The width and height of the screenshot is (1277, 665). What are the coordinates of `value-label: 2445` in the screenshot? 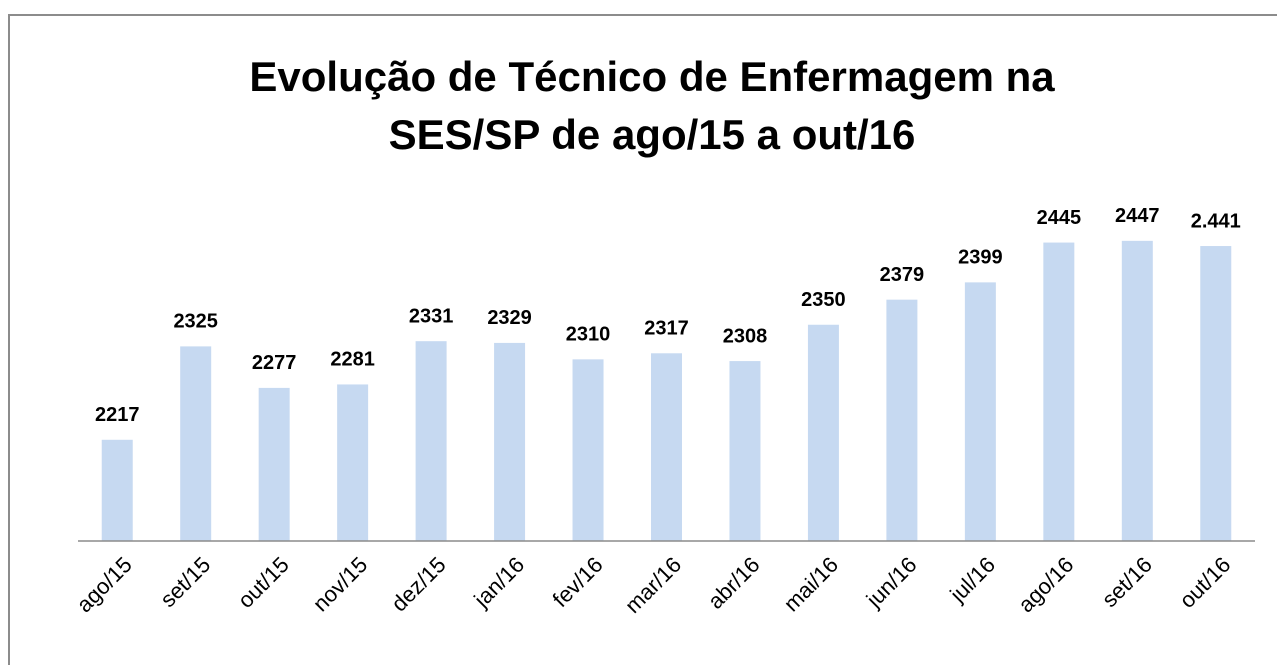 It's located at (1059, 218).